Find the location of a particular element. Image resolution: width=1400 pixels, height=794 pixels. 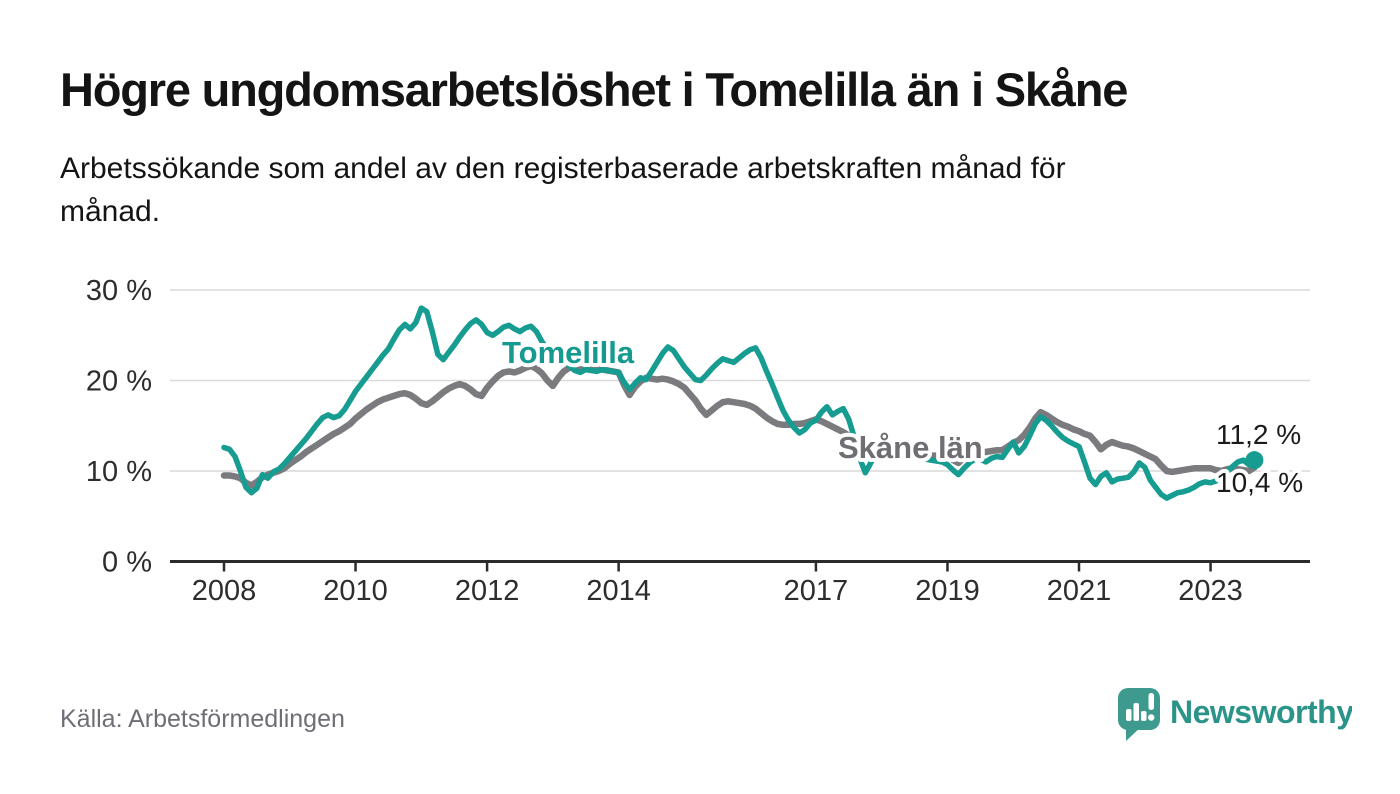

logo-exclamation-shaft is located at coordinates (1151, 701).